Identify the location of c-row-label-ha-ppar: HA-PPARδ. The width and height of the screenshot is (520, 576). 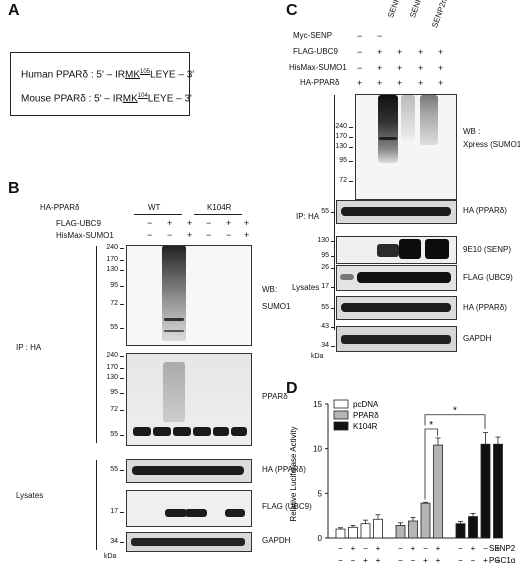
(320, 82).